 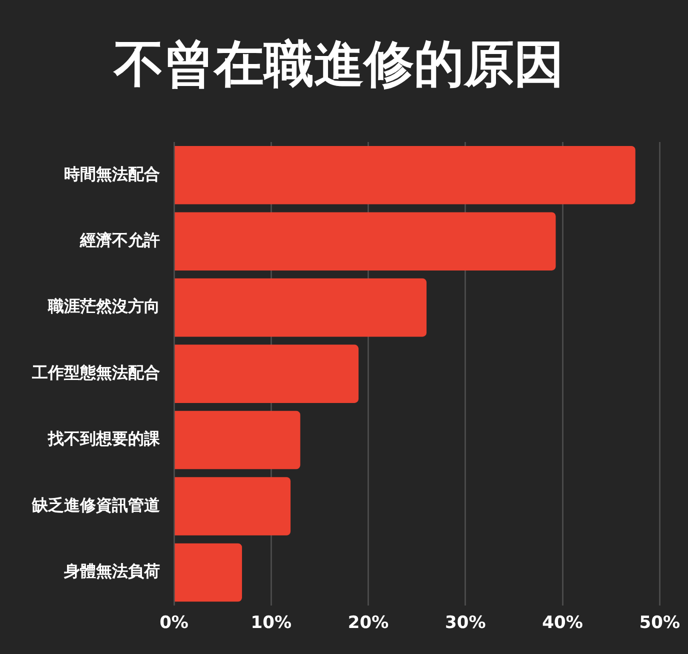 I want to click on x-tick-label: 20%, so click(x=368, y=623).